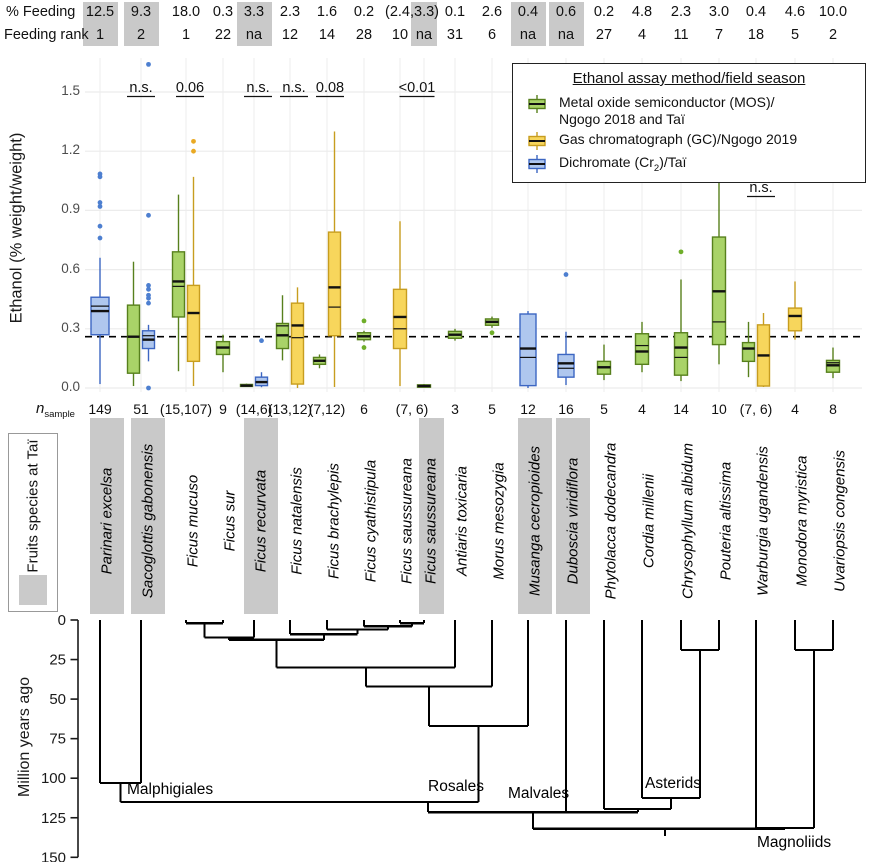 The width and height of the screenshot is (877, 862). Describe the element at coordinates (57, 660) in the screenshot. I see `mya-tick-label: 25` at that location.